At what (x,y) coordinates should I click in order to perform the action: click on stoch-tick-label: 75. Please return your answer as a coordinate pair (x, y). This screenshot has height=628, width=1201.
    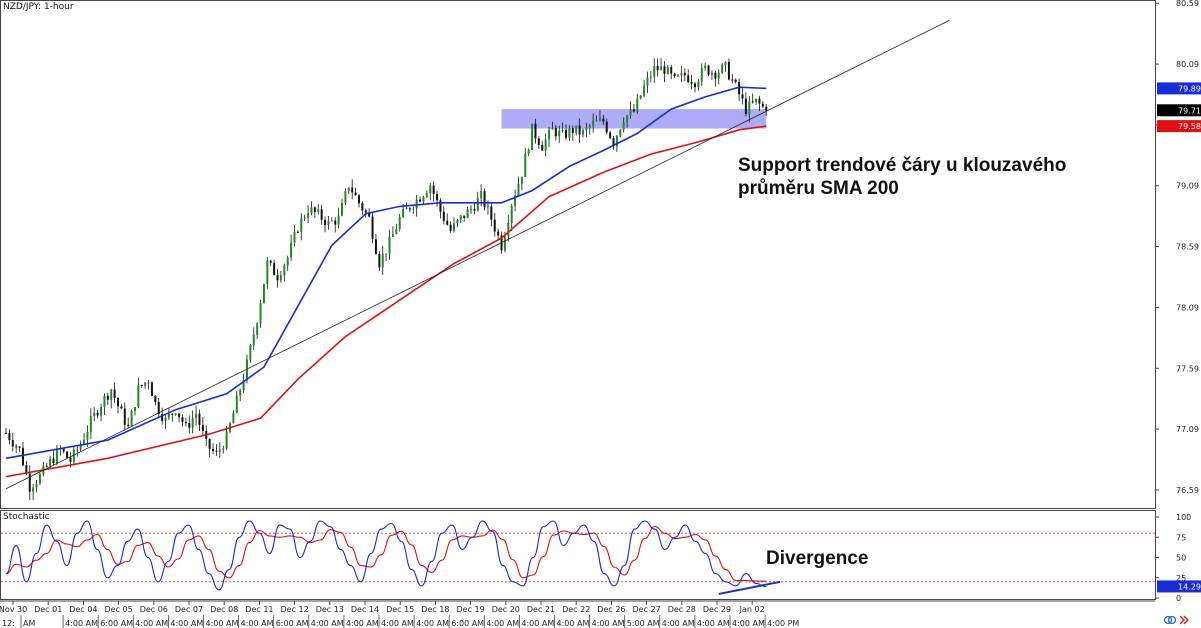
    Looking at the image, I should click on (1181, 537).